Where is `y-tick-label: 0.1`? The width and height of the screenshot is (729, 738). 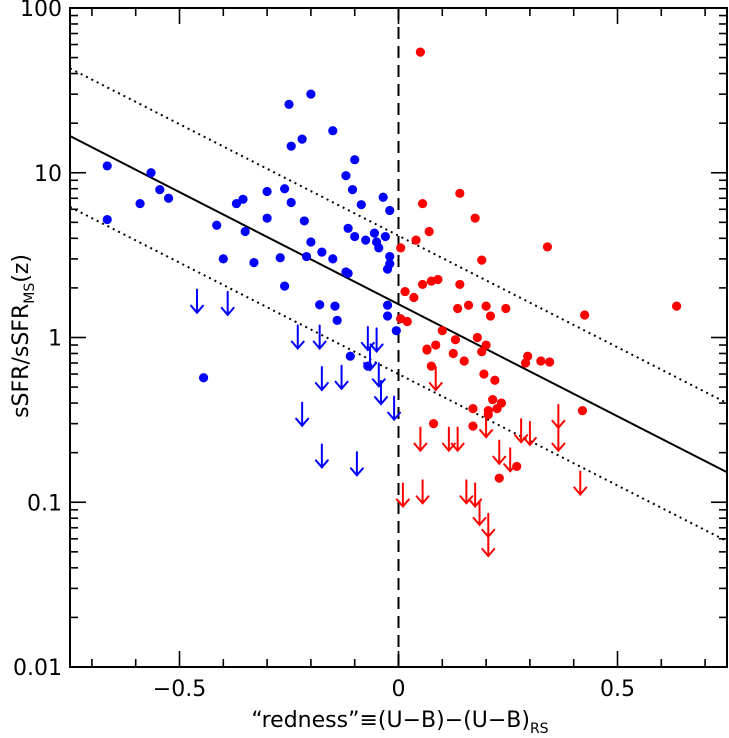
y-tick-label: 0.1 is located at coordinates (44, 503).